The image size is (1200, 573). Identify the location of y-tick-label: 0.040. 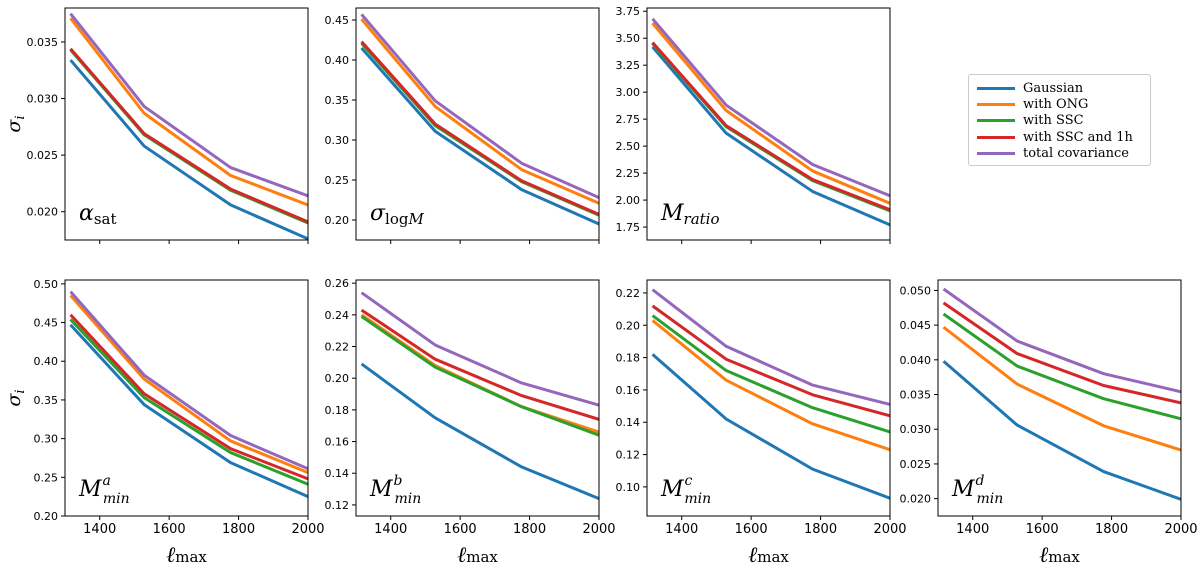
(916, 360).